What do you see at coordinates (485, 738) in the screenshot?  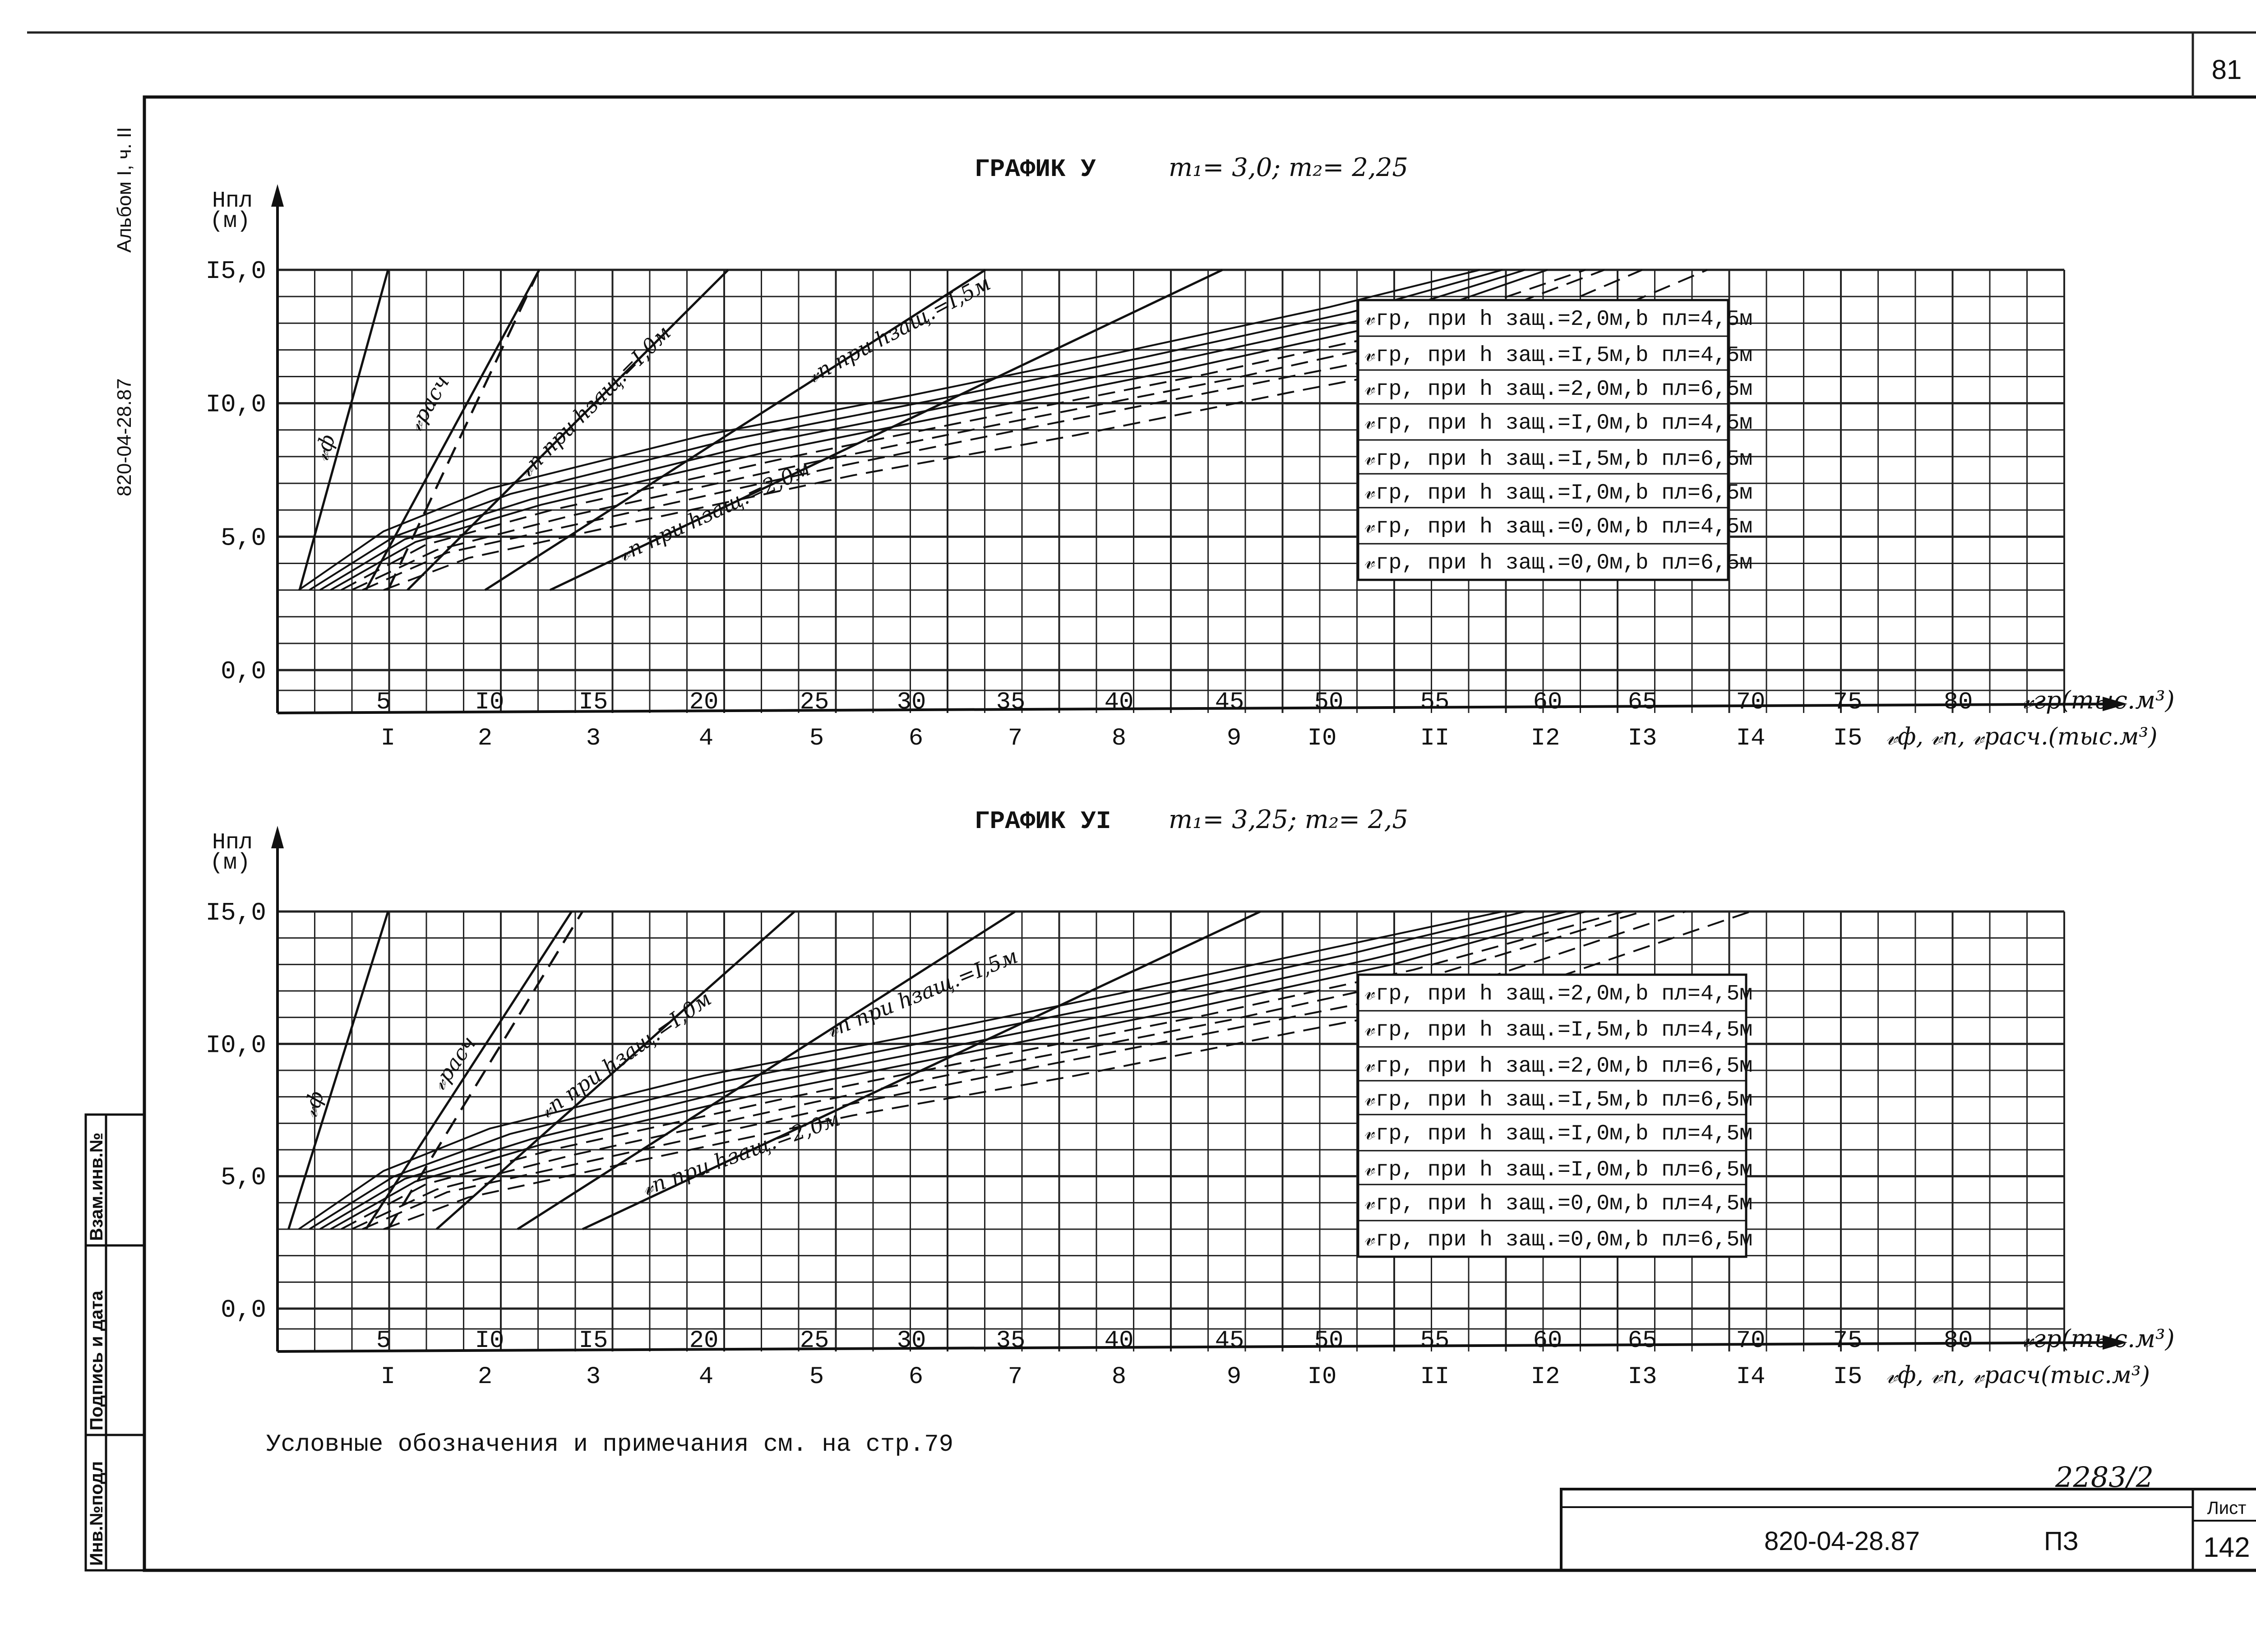 I see `x-bottom-tick-label: 2` at bounding box center [485, 738].